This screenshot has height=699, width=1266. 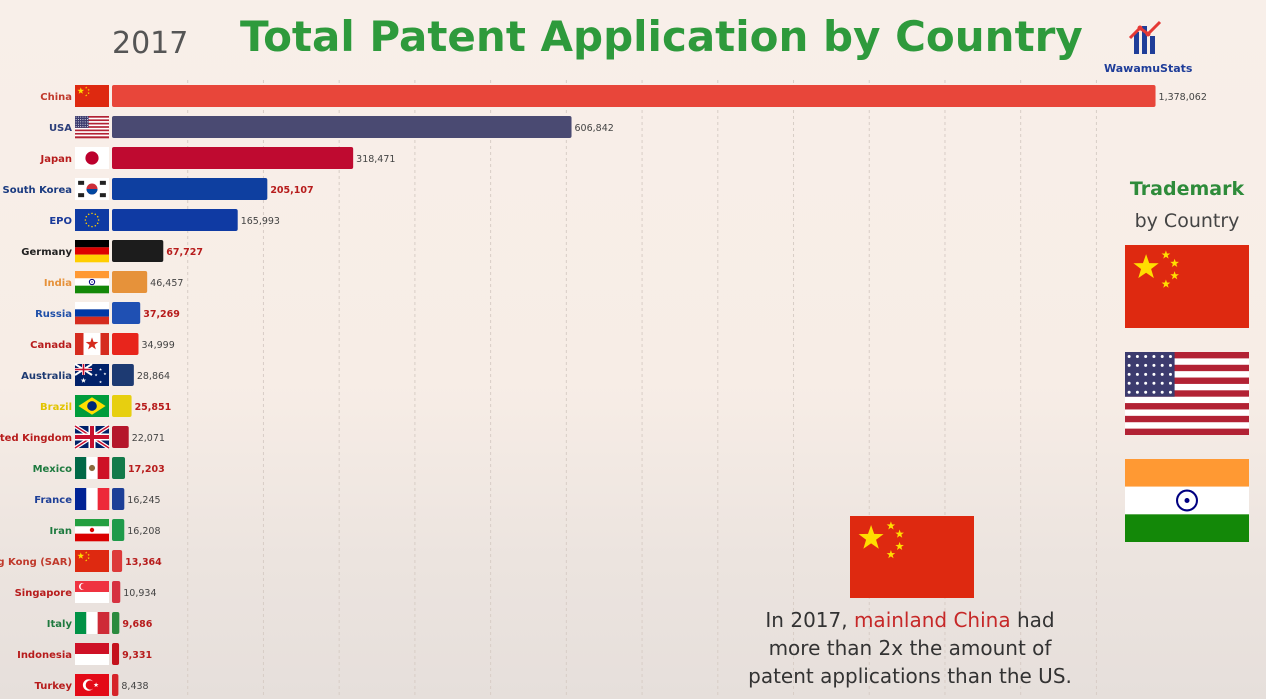 What do you see at coordinates (60, 221) in the screenshot?
I see `category-label: EPO` at bounding box center [60, 221].